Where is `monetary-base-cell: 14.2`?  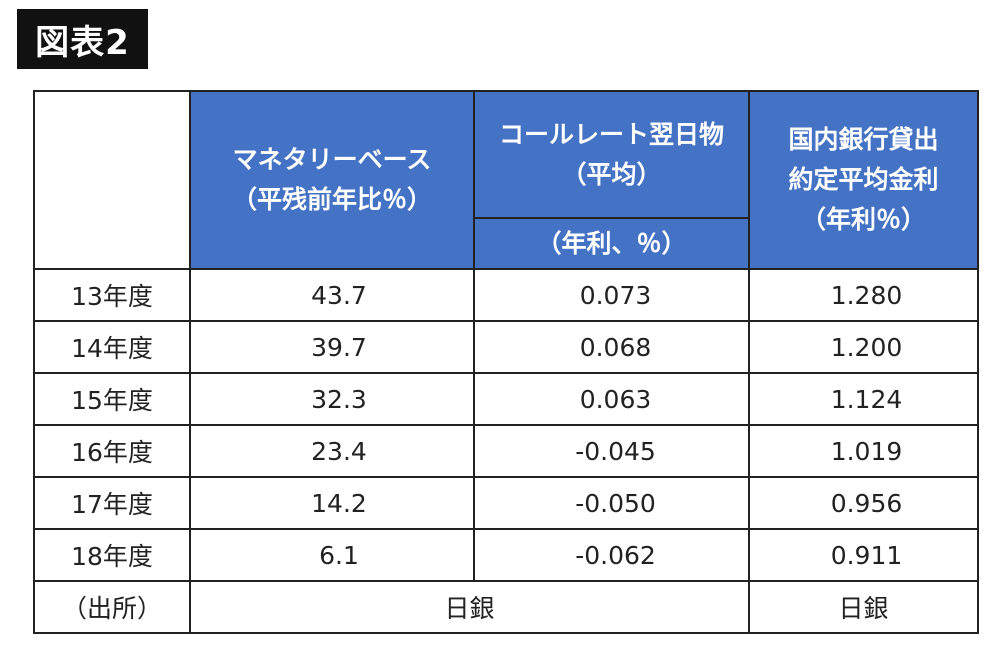
monetary-base-cell: 14.2 is located at coordinates (332, 503).